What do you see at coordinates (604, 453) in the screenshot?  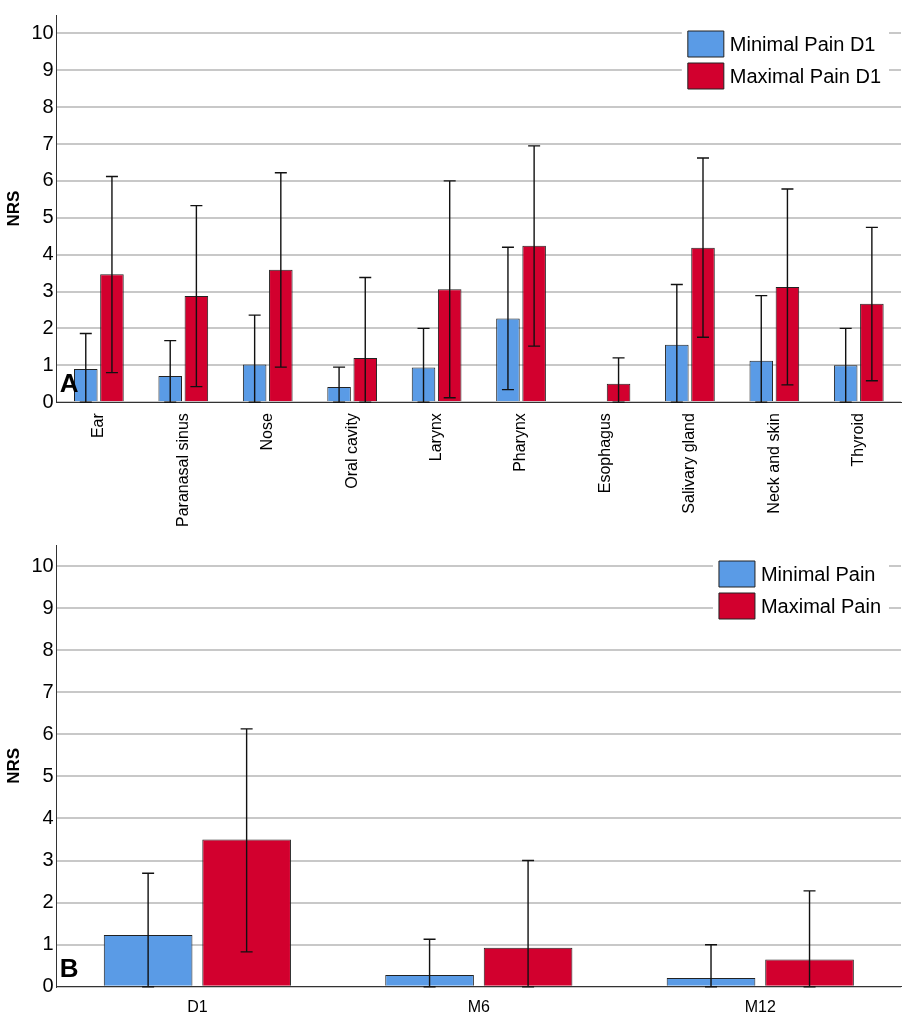 I see `x-tick-label: Esophagus` at bounding box center [604, 453].